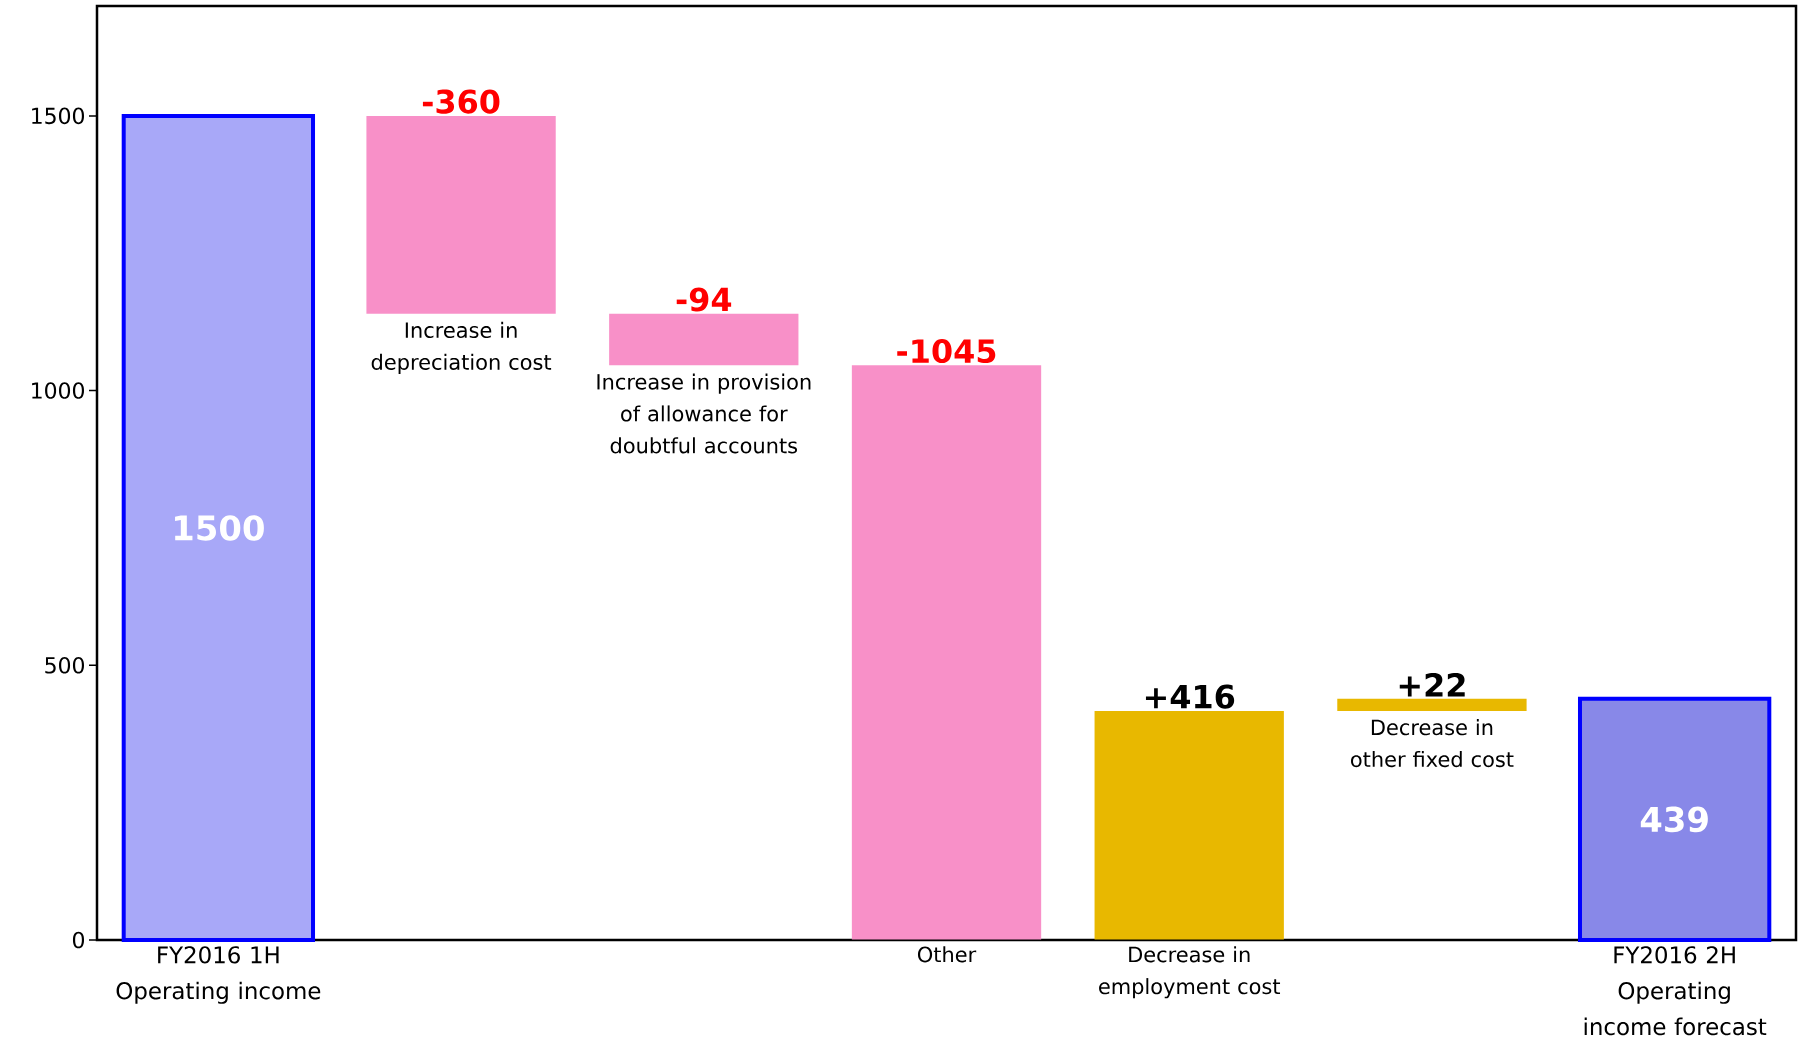 This screenshot has width=1798, height=1063. Describe the element at coordinates (1675, 991) in the screenshot. I see `x-tick-label: FY2016 2H Operating income forecast` at that location.